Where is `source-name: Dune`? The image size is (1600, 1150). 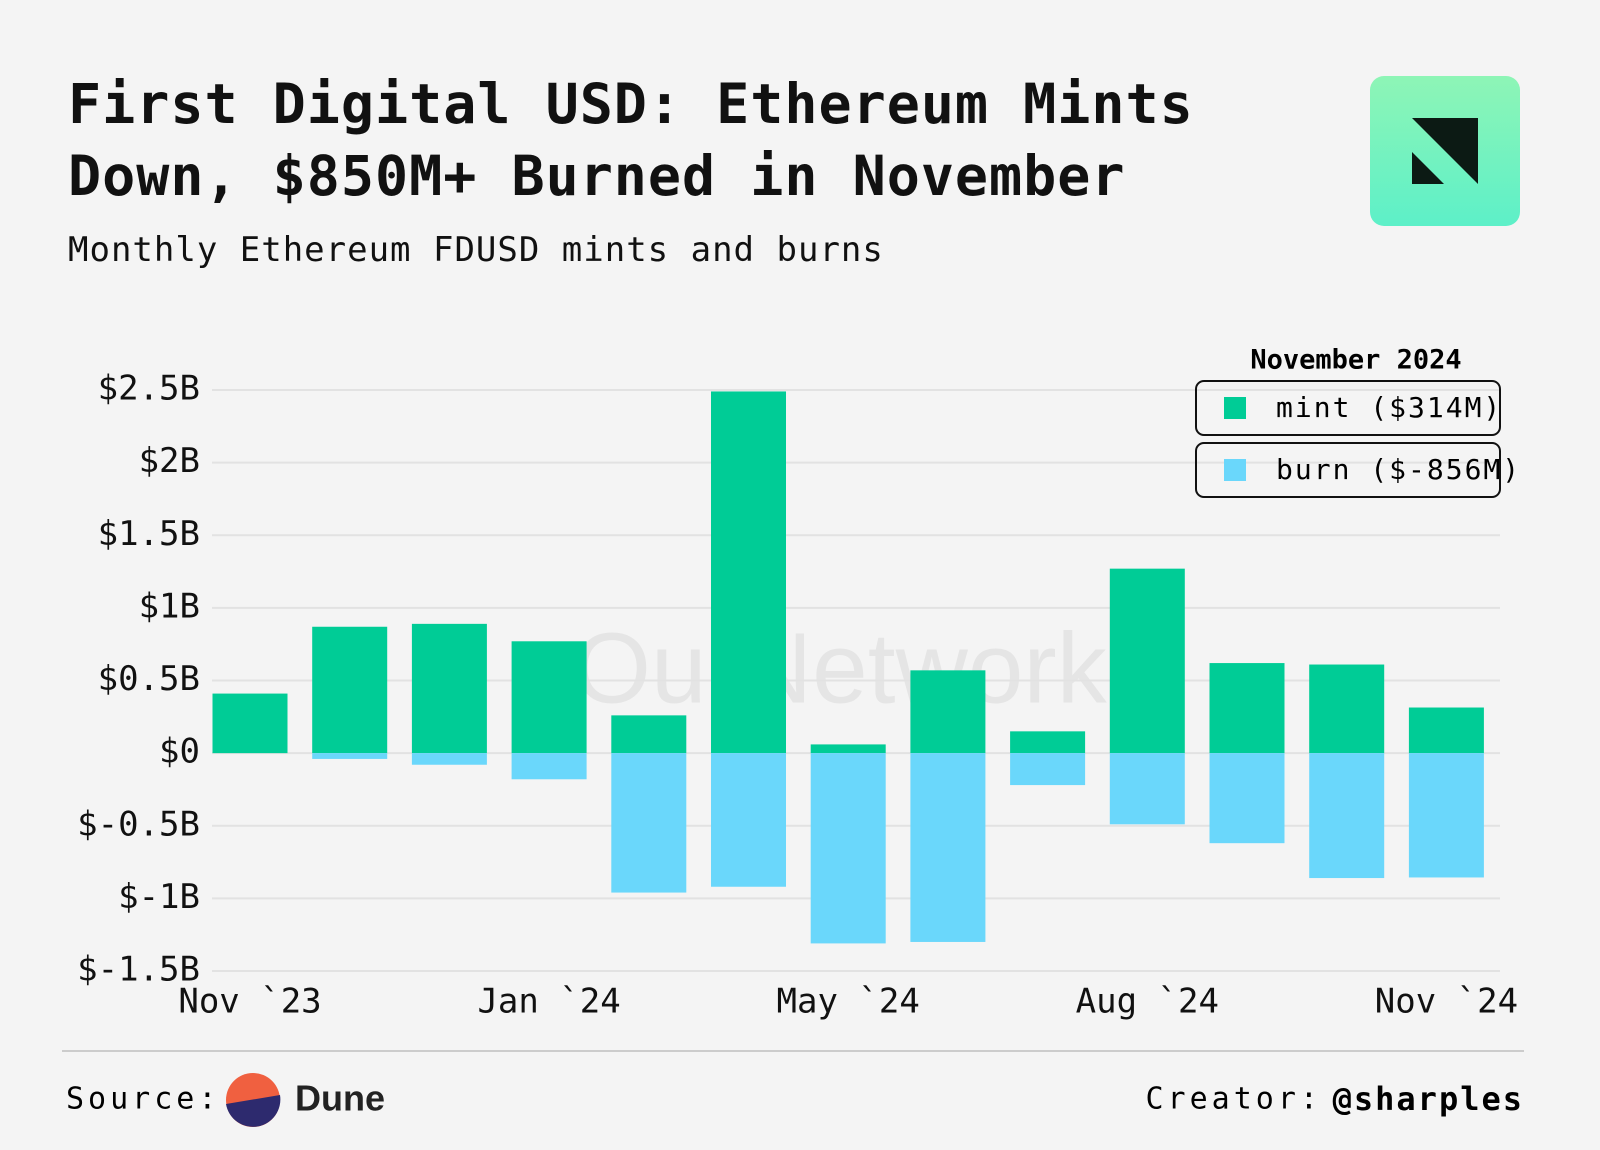 source-name: Dune is located at coordinates (340, 1098).